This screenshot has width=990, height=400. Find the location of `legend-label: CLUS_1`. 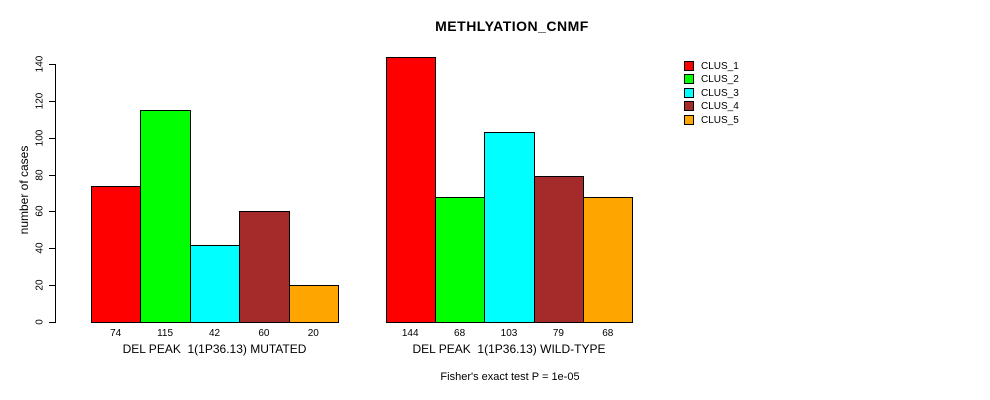

legend-label: CLUS_1 is located at coordinates (720, 66).